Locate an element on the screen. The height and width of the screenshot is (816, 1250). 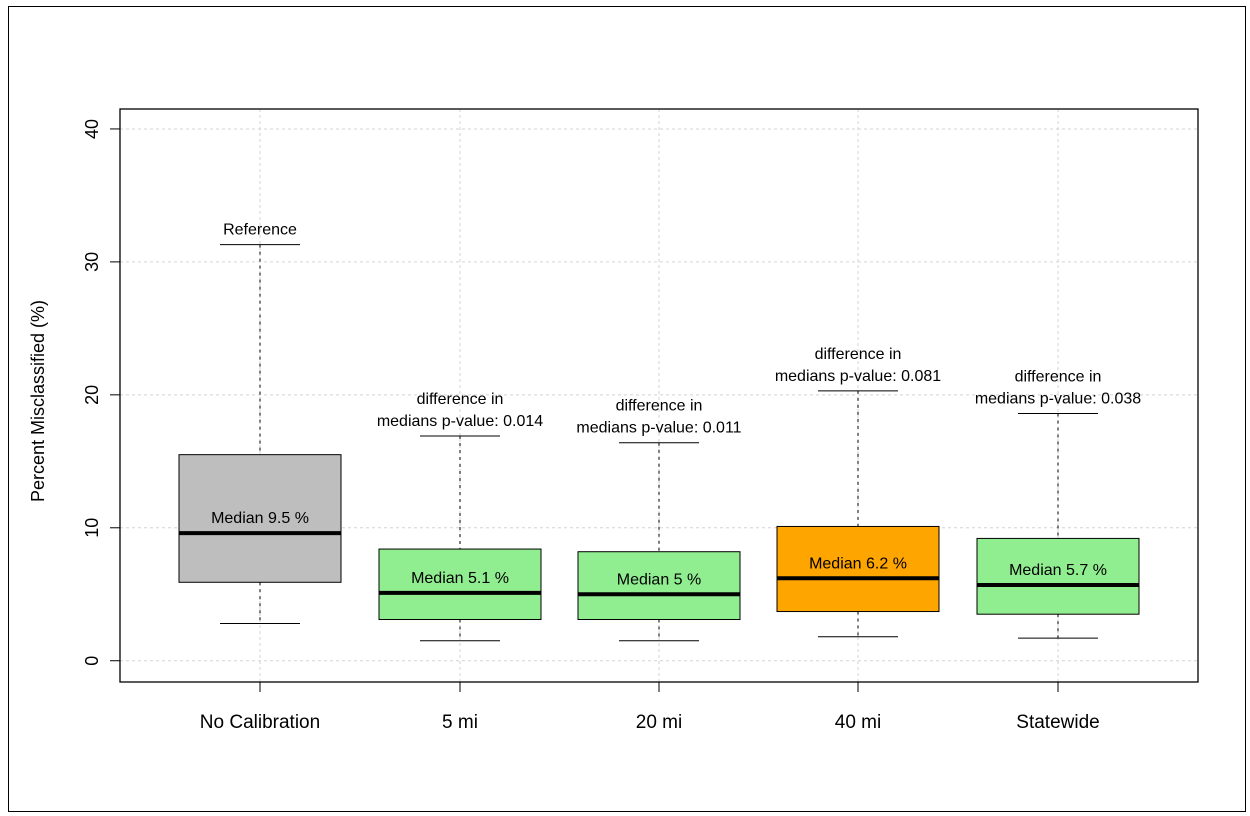
median-label: Median 5.7 % is located at coordinates (1058, 570).